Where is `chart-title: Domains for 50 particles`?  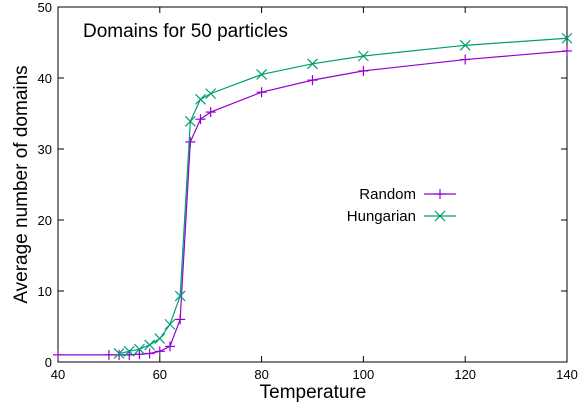
chart-title: Domains for 50 particles is located at coordinates (185, 31).